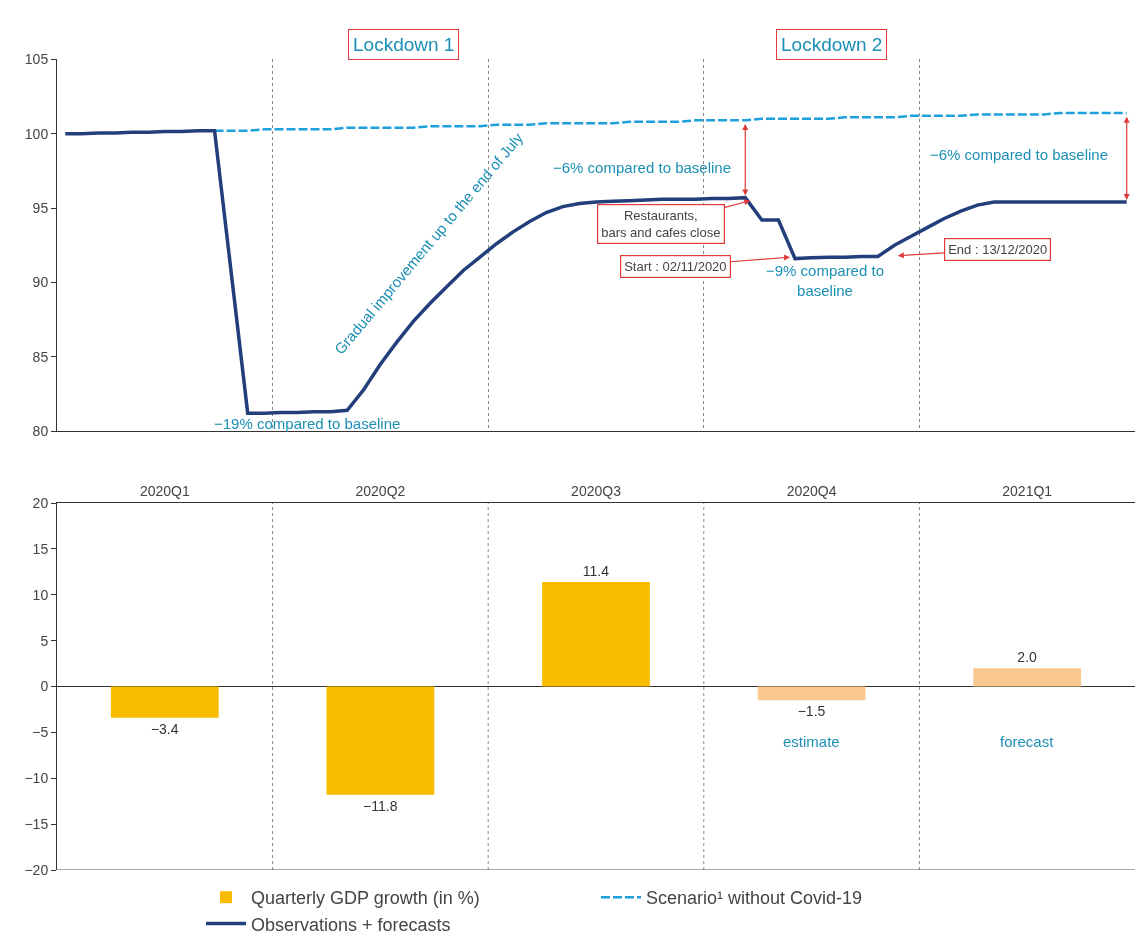  What do you see at coordinates (36, 778) in the screenshot?
I see `y-tick-label: −10` at bounding box center [36, 778].